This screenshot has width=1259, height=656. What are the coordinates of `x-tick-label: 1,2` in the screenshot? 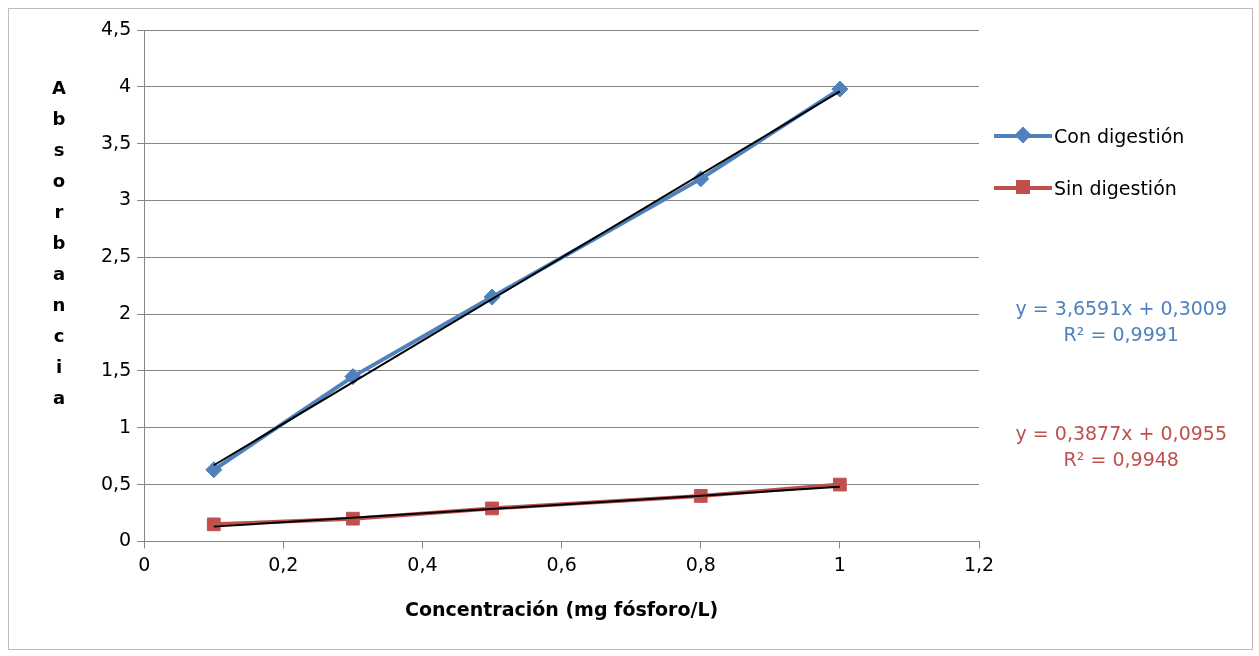 It's located at (979, 563).